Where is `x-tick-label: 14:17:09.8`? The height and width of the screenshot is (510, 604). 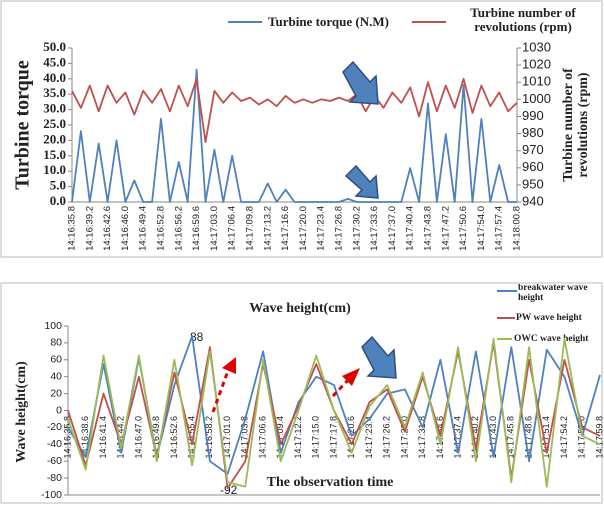
x-tick-label: 14:17:09.8 is located at coordinates (250, 228).